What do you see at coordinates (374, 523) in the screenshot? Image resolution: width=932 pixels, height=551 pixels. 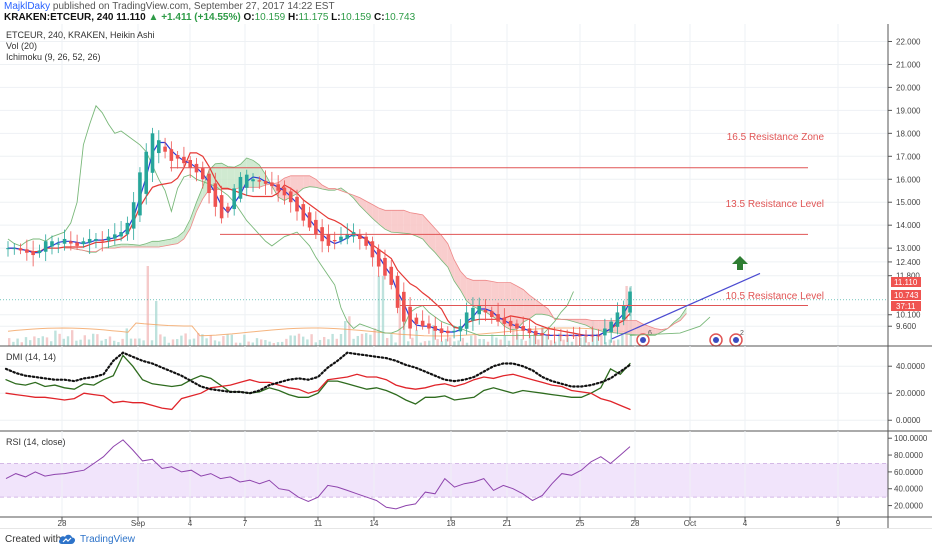 I see `time-tick-label: 14` at bounding box center [374, 523].